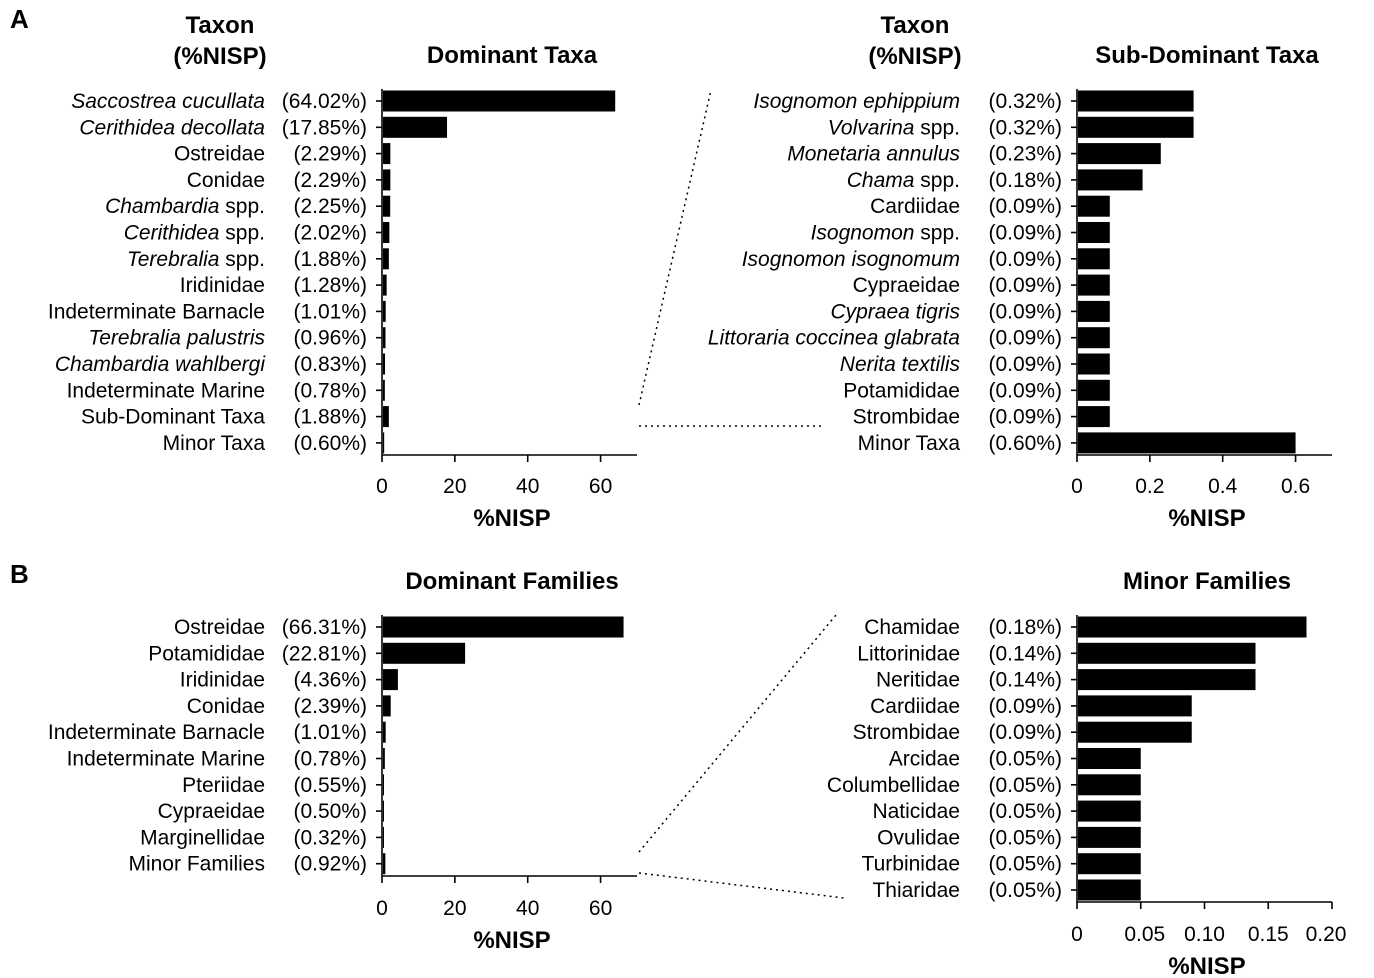 This screenshot has height=978, width=1374. I want to click on category-label: Indeterminate Marine, so click(166, 390).